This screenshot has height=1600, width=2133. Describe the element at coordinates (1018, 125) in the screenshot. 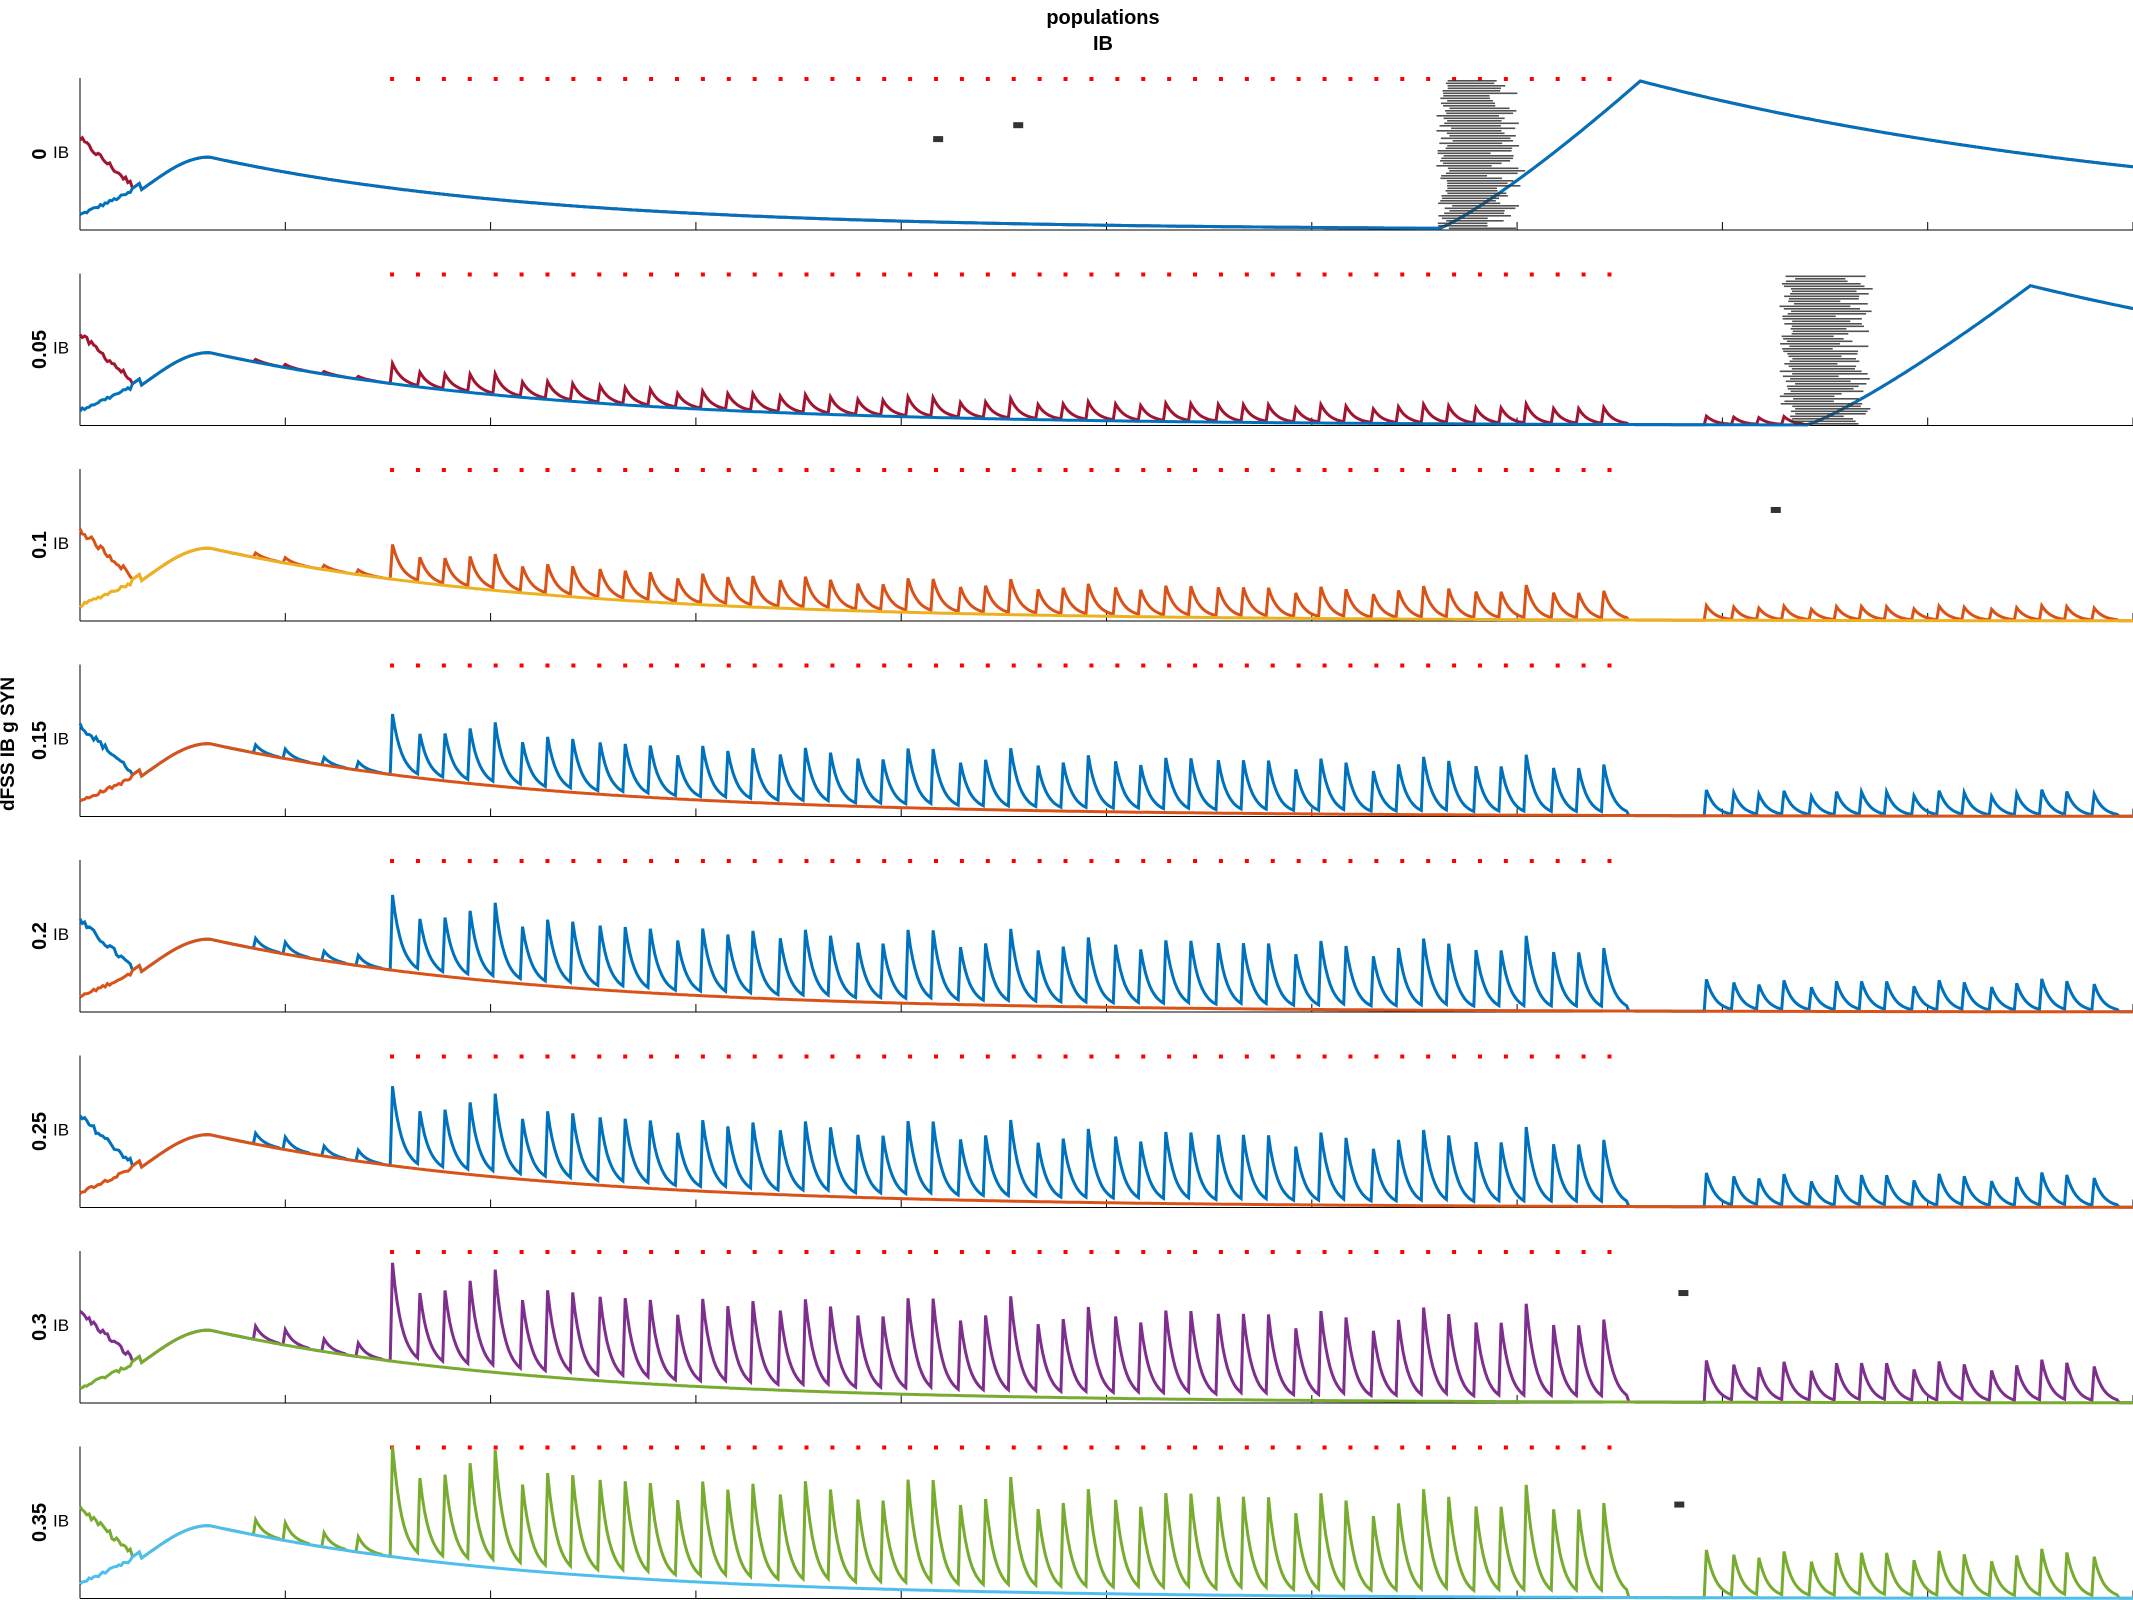

I see `spike-mark` at that location.